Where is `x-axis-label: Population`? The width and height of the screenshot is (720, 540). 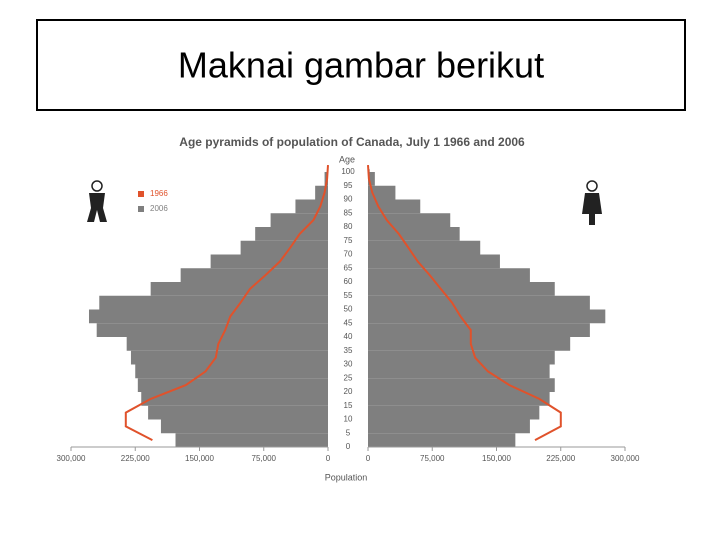
x-axis-label: Population is located at coordinates (346, 477).